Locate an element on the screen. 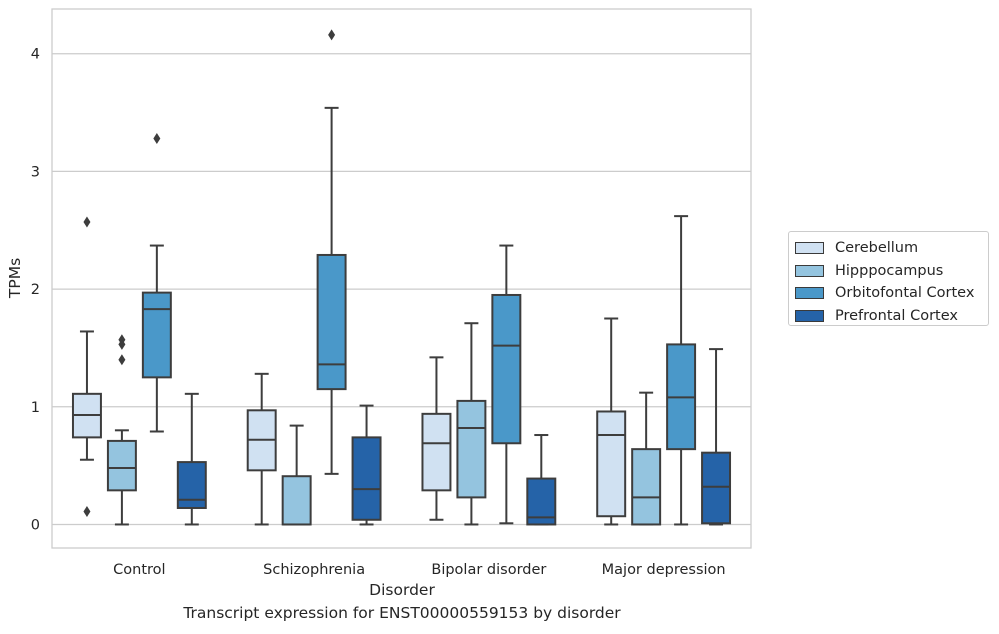  x-tick-label: Control is located at coordinates (139, 570).